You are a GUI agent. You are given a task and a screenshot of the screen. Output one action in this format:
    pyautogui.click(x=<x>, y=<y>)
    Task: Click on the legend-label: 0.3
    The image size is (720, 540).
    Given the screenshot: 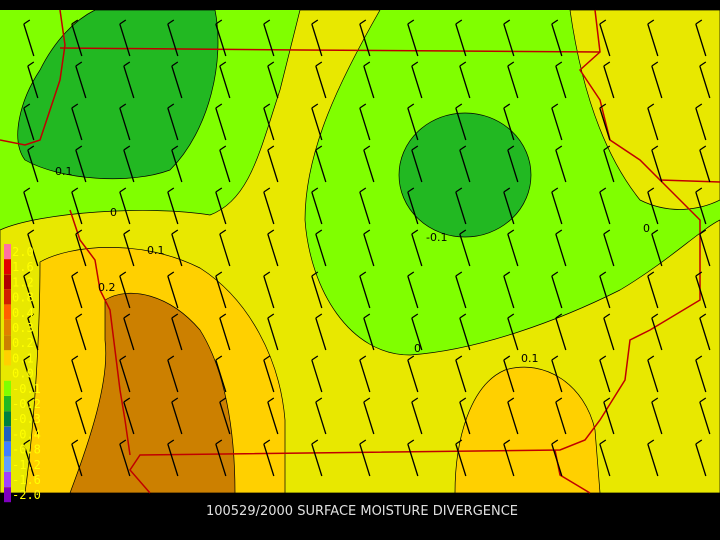 What is the action you would take?
    pyautogui.click(x=23, y=328)
    